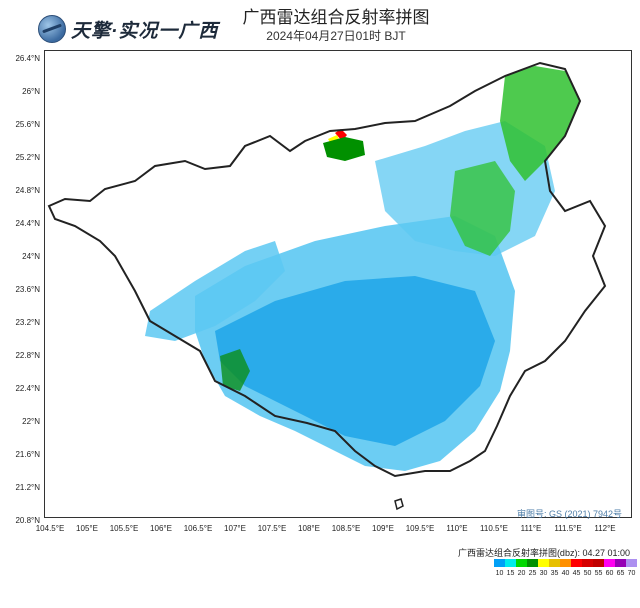 The width and height of the screenshot is (640, 608). Describe the element at coordinates (215, 291) in the screenshot. I see `echo-light-west` at that location.